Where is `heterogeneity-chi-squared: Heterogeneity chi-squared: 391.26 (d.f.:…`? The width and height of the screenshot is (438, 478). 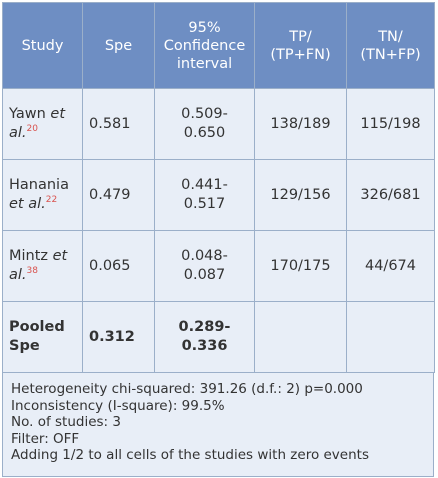 heterogeneity-chi-squared: Heterogeneity chi-squared: 391.26 (d.f.:… is located at coordinates (187, 389).